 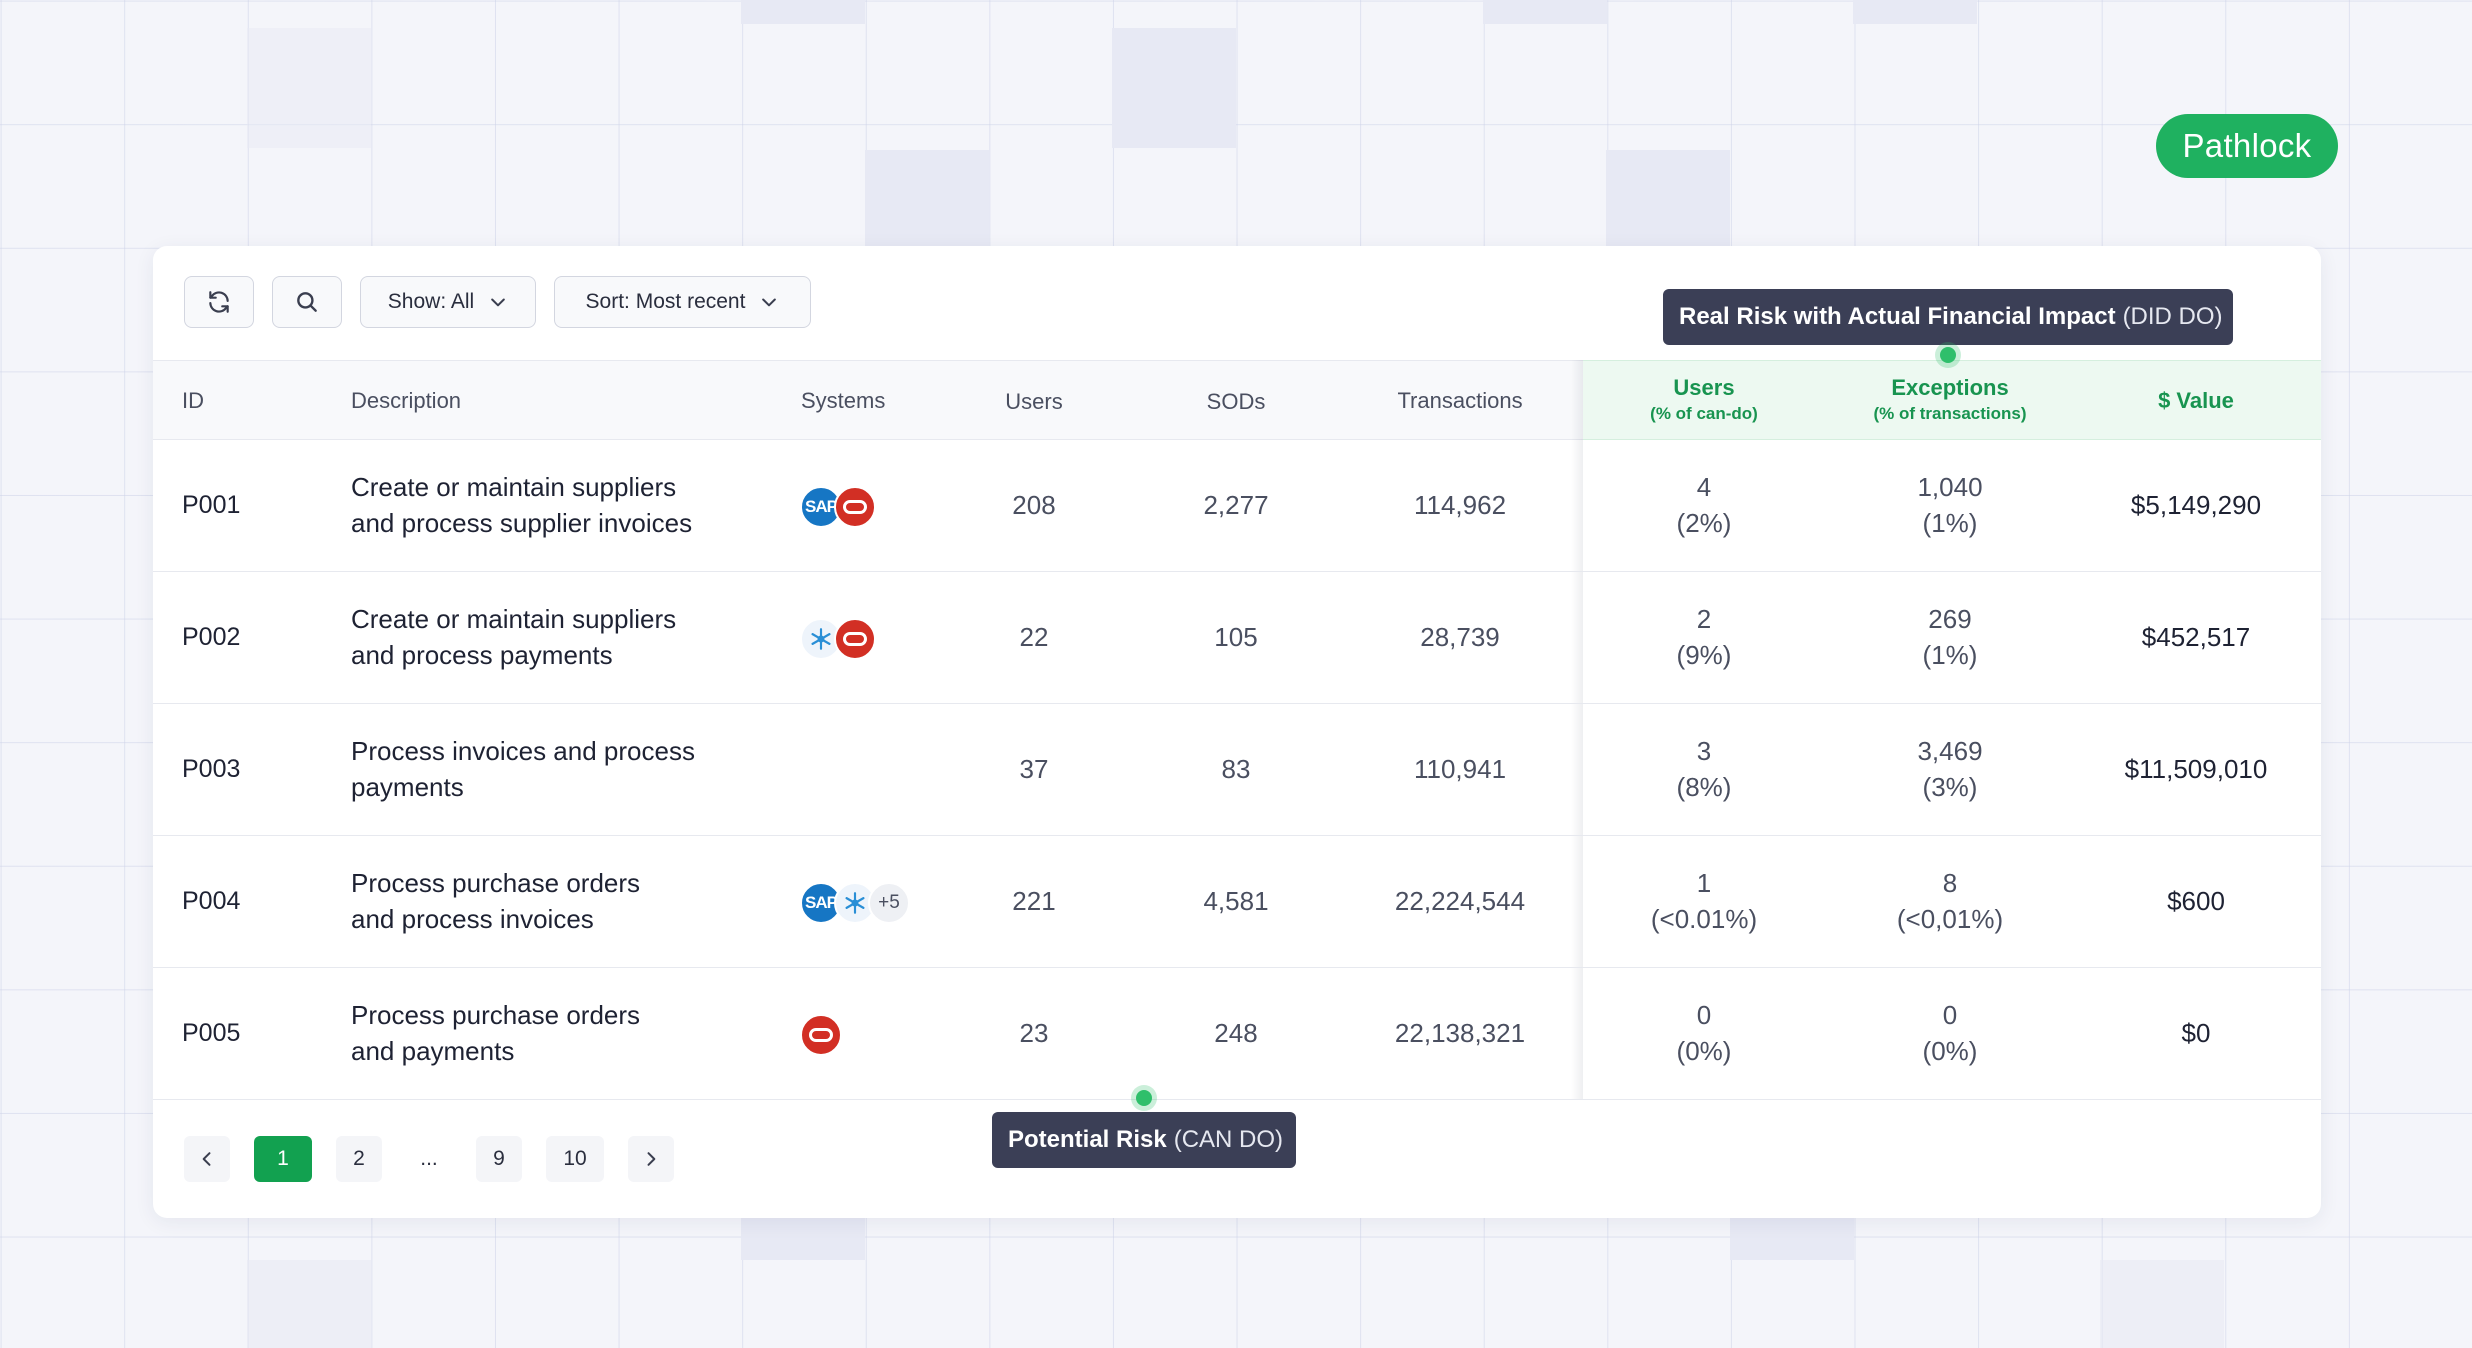 What do you see at coordinates (211, 504) in the screenshot?
I see `row-id: P001` at bounding box center [211, 504].